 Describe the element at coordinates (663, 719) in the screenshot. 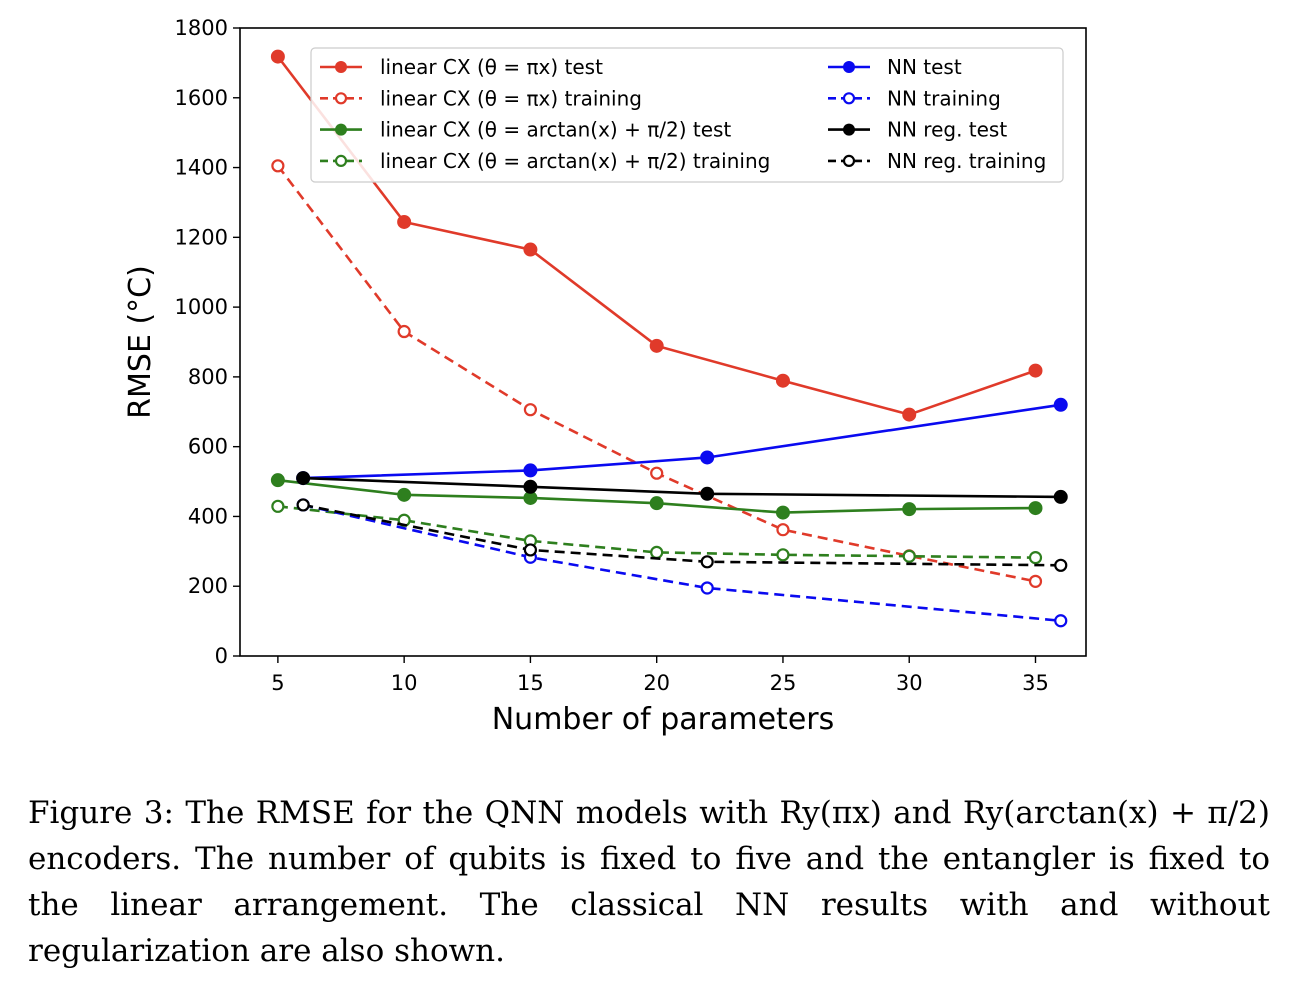

I see `x-axis-label: Number of parameters` at that location.